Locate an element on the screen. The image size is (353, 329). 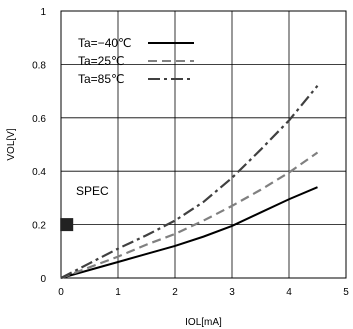
y-tick-label: 0.2 is located at coordinates (39, 226).